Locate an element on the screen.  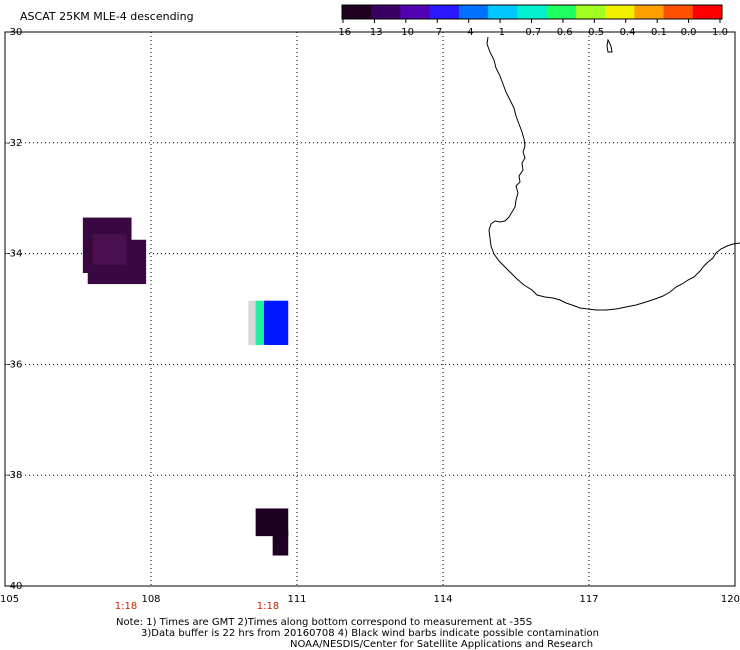
coastline-islet is located at coordinates (609, 45).